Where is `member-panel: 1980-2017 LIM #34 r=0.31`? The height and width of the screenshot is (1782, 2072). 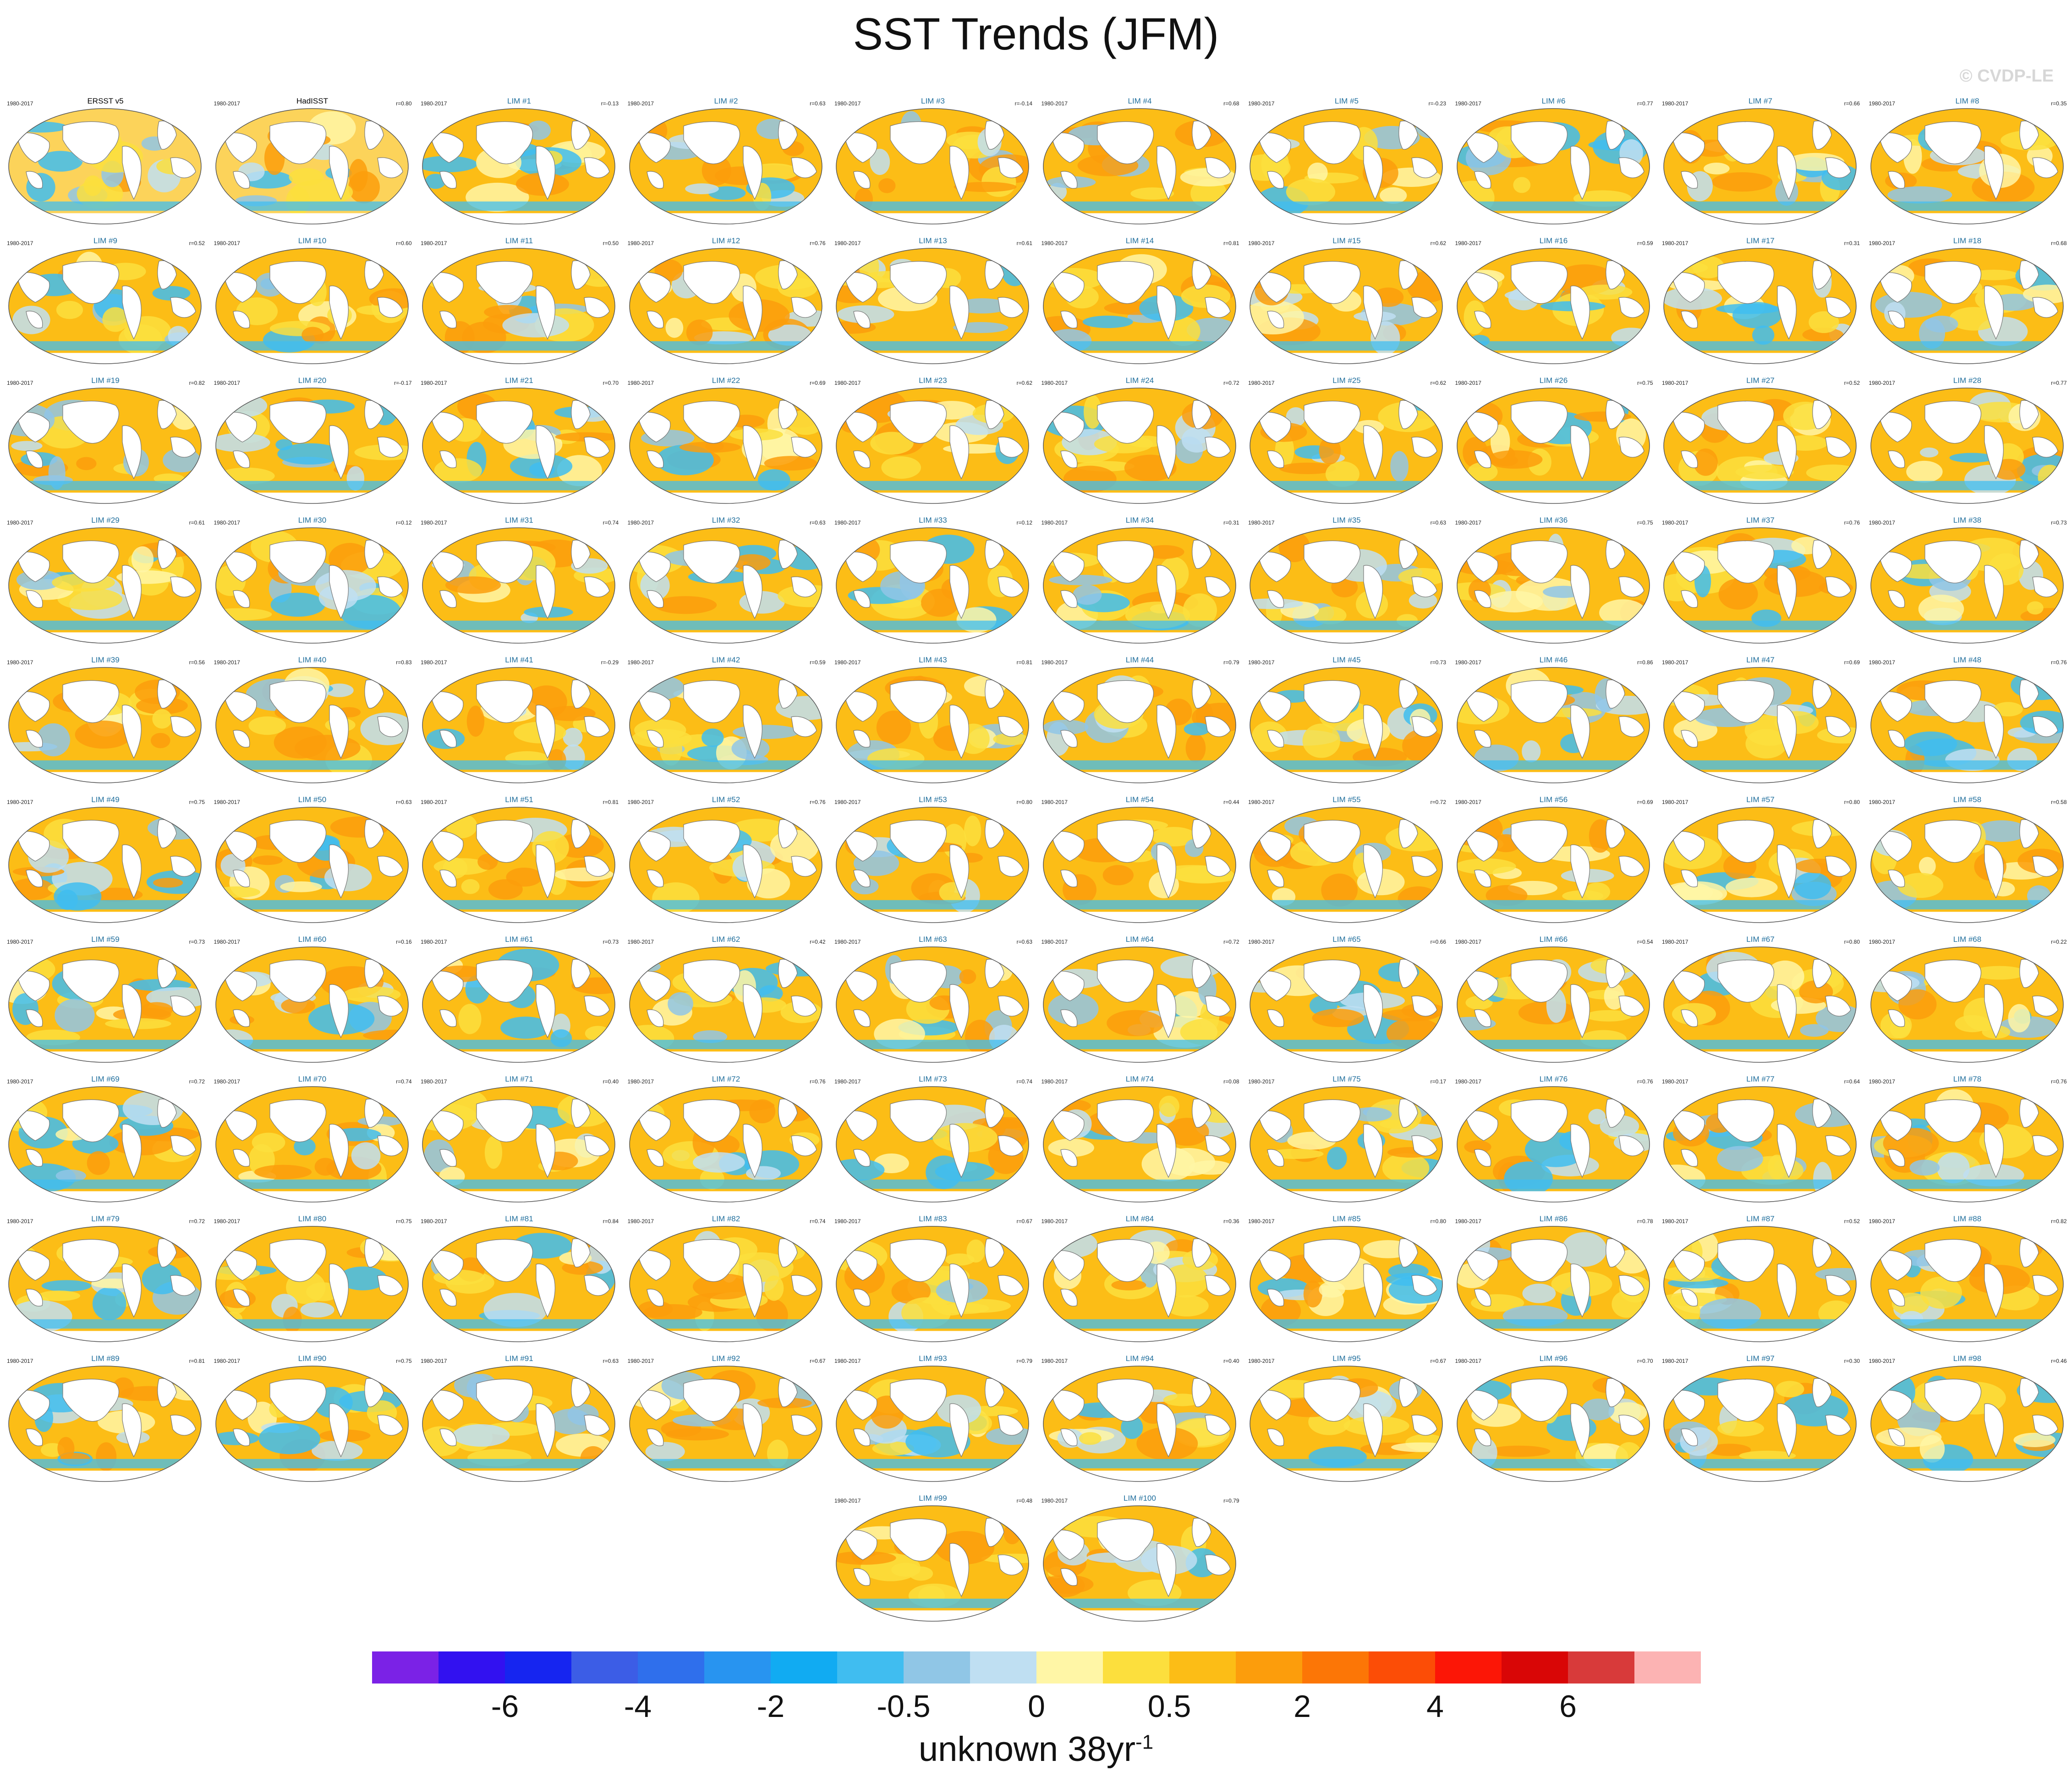
member-panel: 1980-2017 LIM #34 r=0.31 is located at coordinates (1140, 581).